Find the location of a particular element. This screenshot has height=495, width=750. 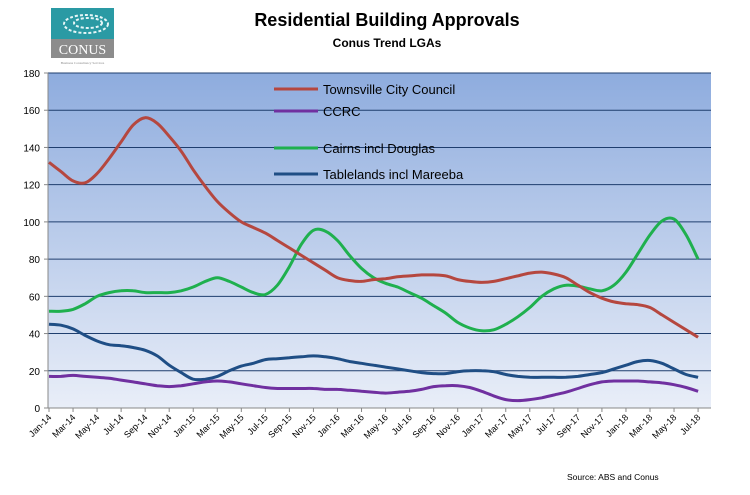

source-note: Source: ABS and Conus is located at coordinates (613, 477).